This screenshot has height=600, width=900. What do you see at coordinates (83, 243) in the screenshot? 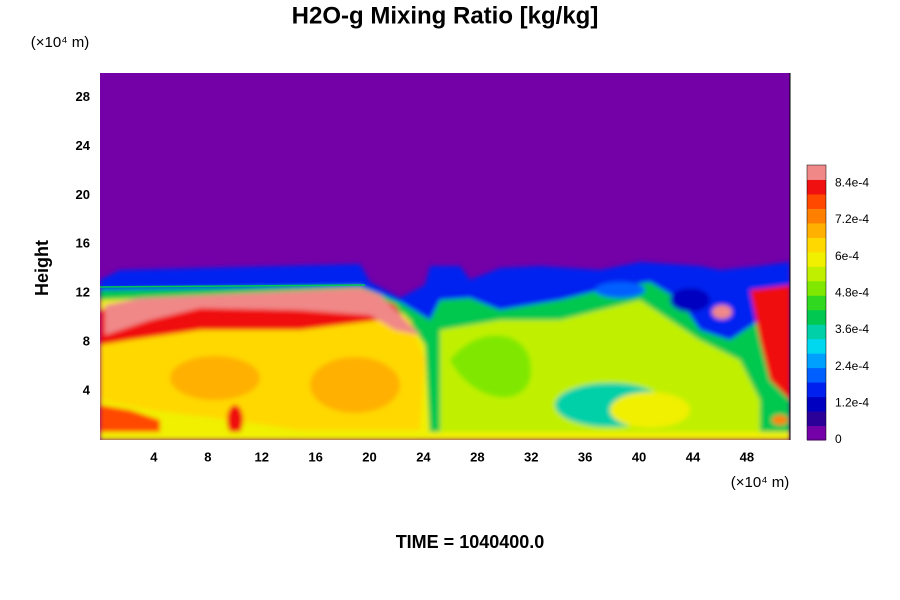
I see `y-tick-label: 16` at bounding box center [83, 243].